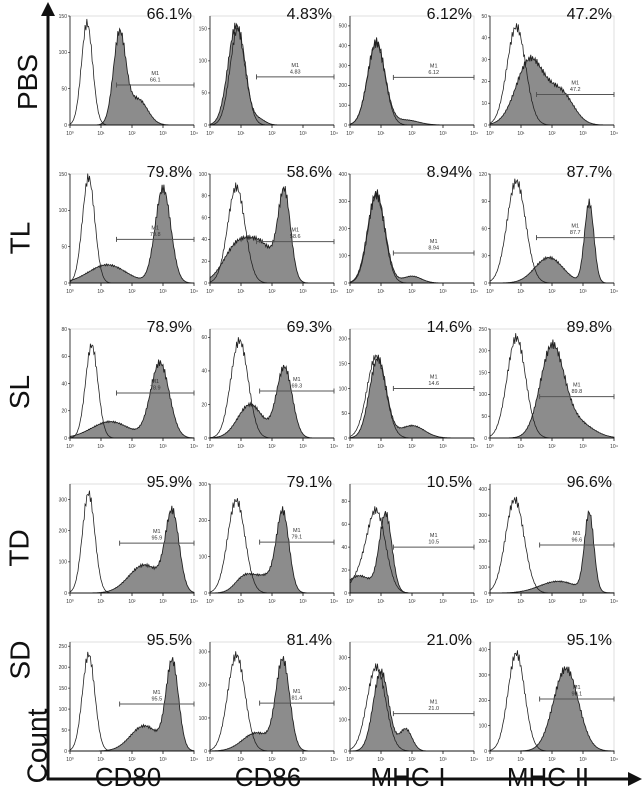 The width and height of the screenshot is (643, 805). I want to click on row-label-tl: TL, so click(20, 238).